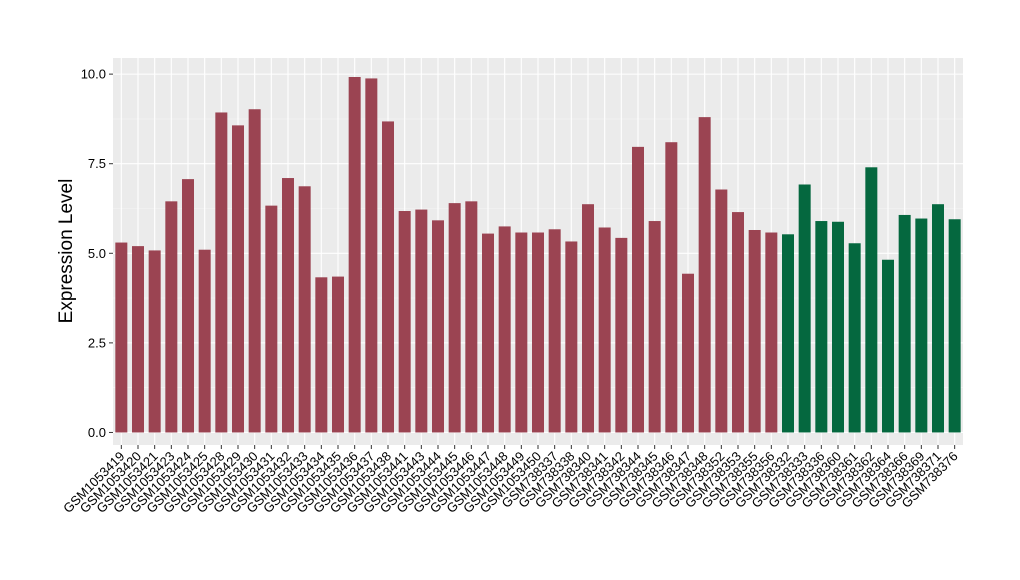  Describe the element at coordinates (154, 341) in the screenshot. I see `bar-GSM1053421` at that location.